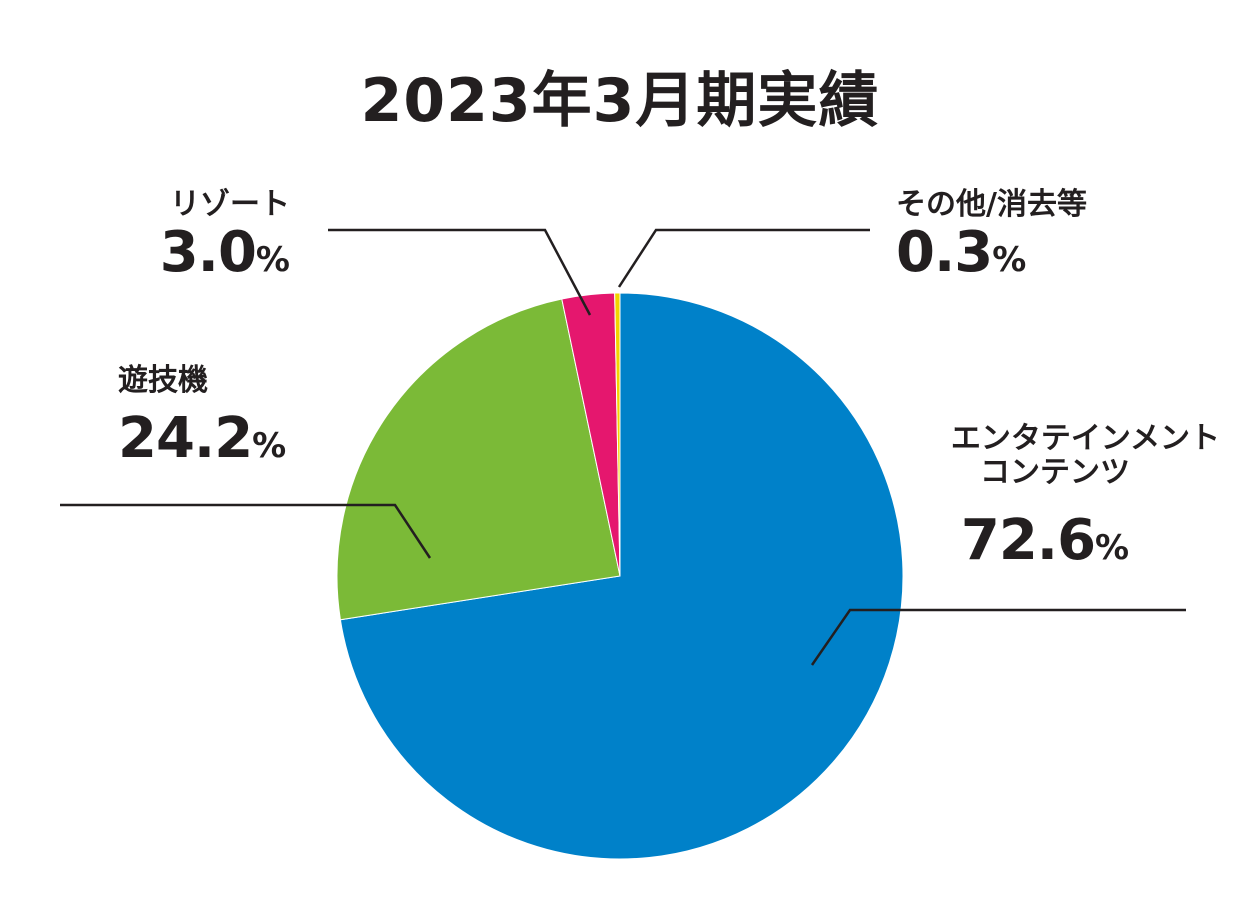  I want to click on label-resort: リゾート 3.0%, so click(195, 239).